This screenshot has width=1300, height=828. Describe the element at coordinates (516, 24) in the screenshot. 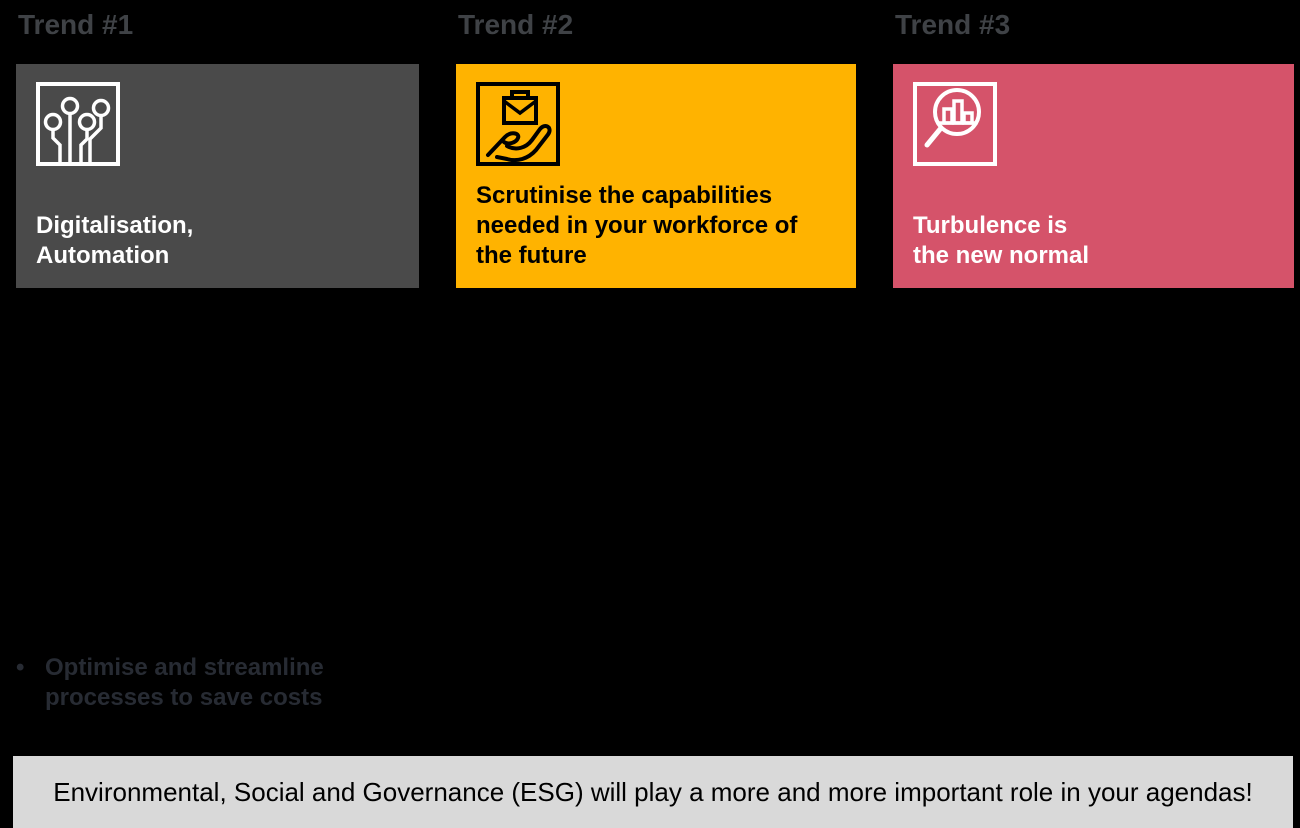

I see `trend-2-title: Trend #2` at that location.